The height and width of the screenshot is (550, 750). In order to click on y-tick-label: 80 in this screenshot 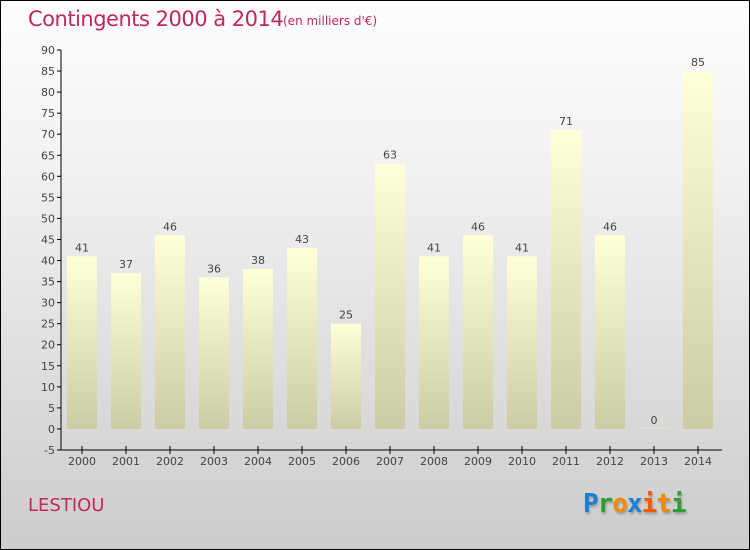, I will do `click(48, 92)`.